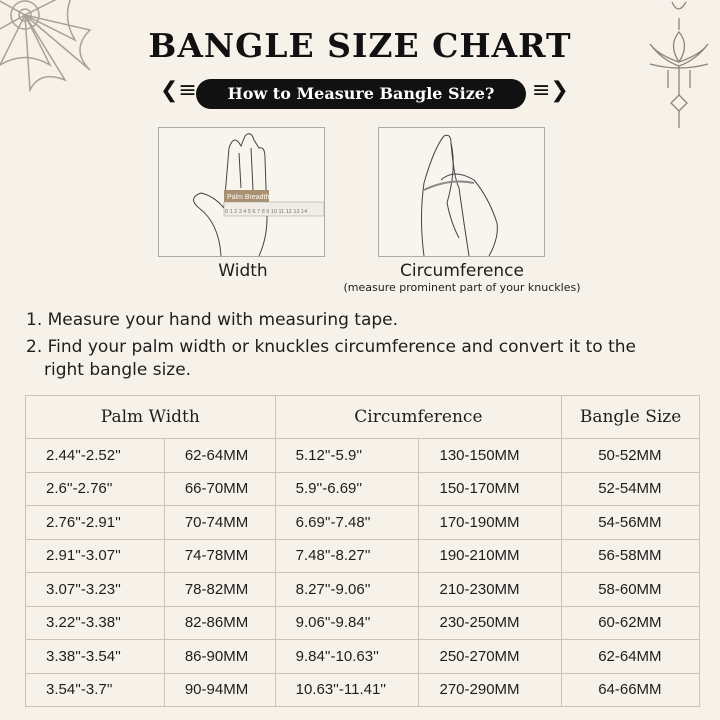 This screenshot has width=720, height=720. Describe the element at coordinates (219, 522) in the screenshot. I see `palm-width-mm-cell: 70-74MM` at that location.